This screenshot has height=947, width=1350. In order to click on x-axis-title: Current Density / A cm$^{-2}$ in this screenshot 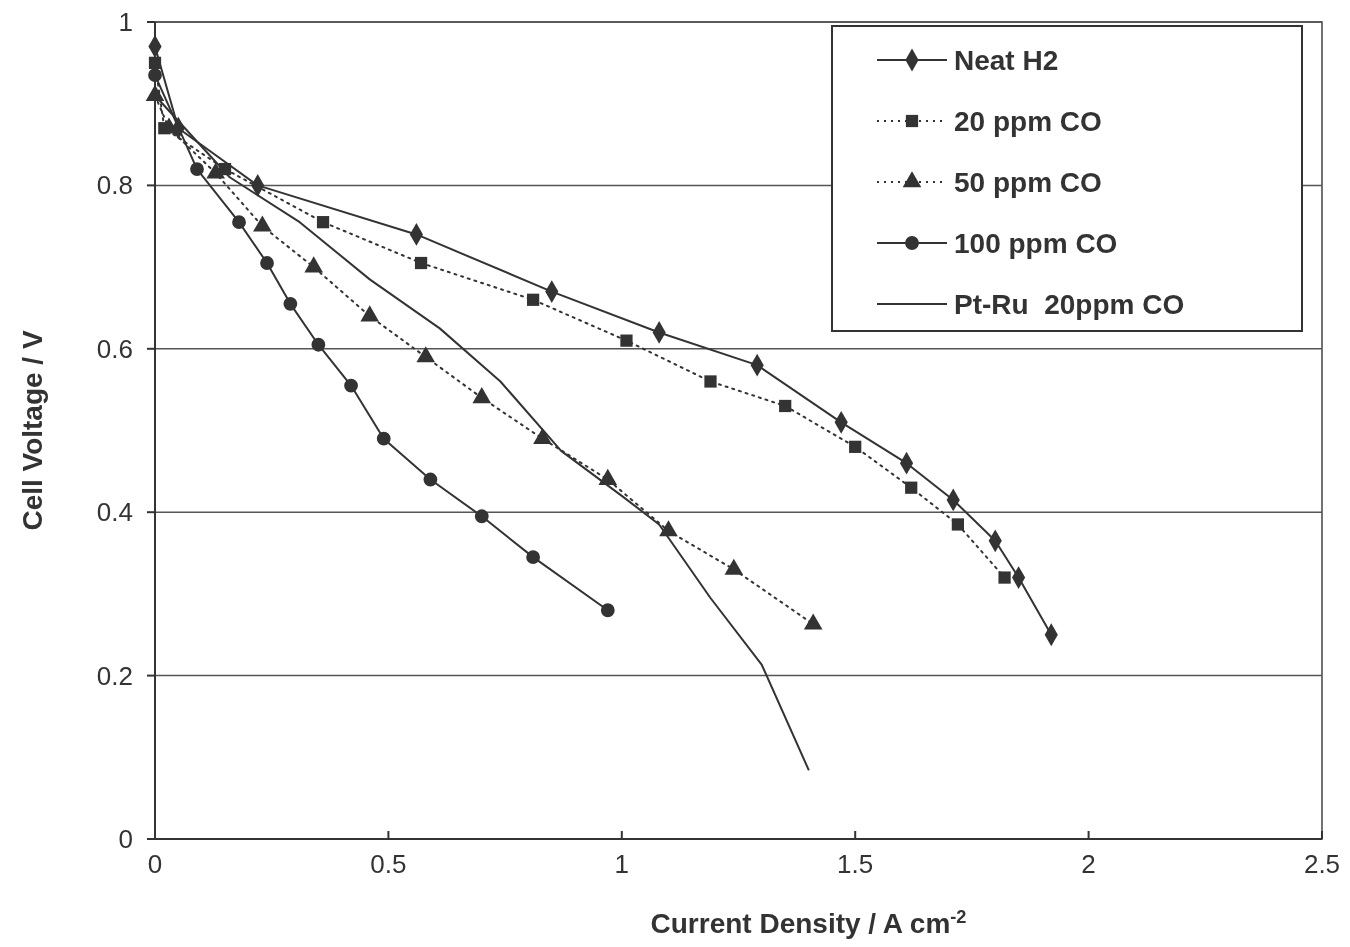, I will do `click(808, 923)`.